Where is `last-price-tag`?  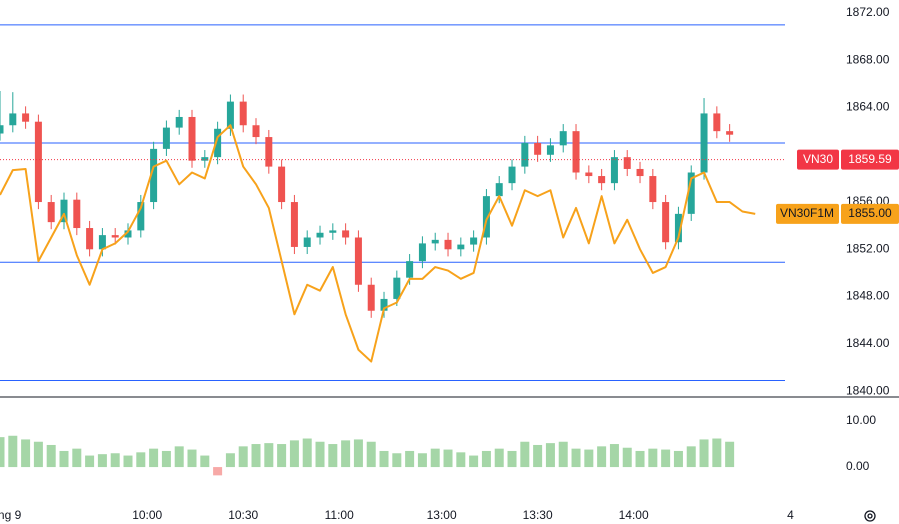 last-price-tag is located at coordinates (870, 213).